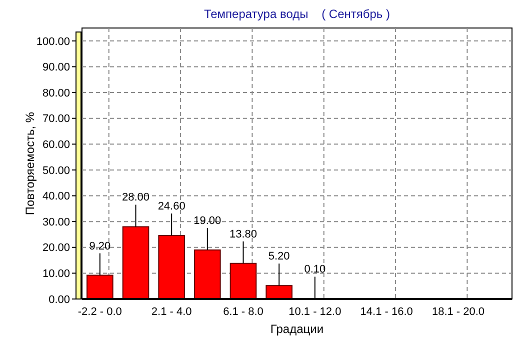  Describe the element at coordinates (243, 234) in the screenshot. I see `data-label: 13.80` at that location.